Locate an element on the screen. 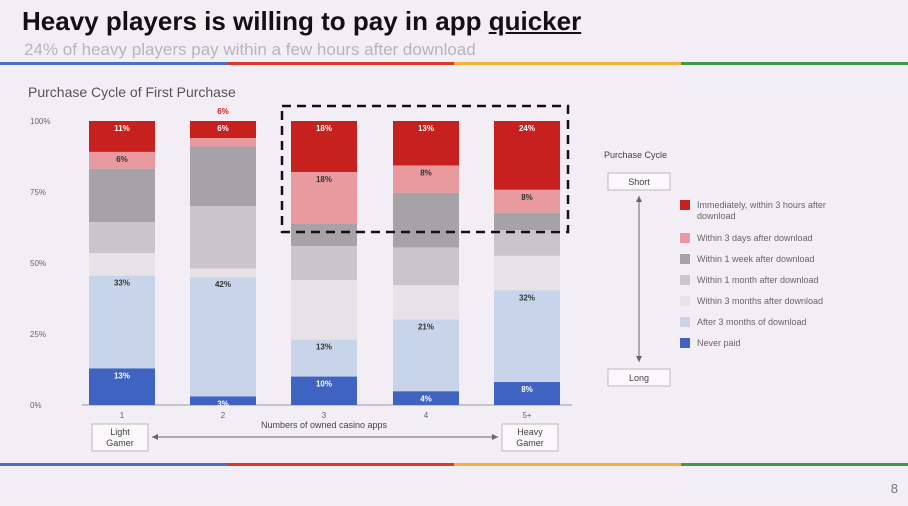 The image size is (908, 506). y-tick-label: 0% is located at coordinates (36, 405).